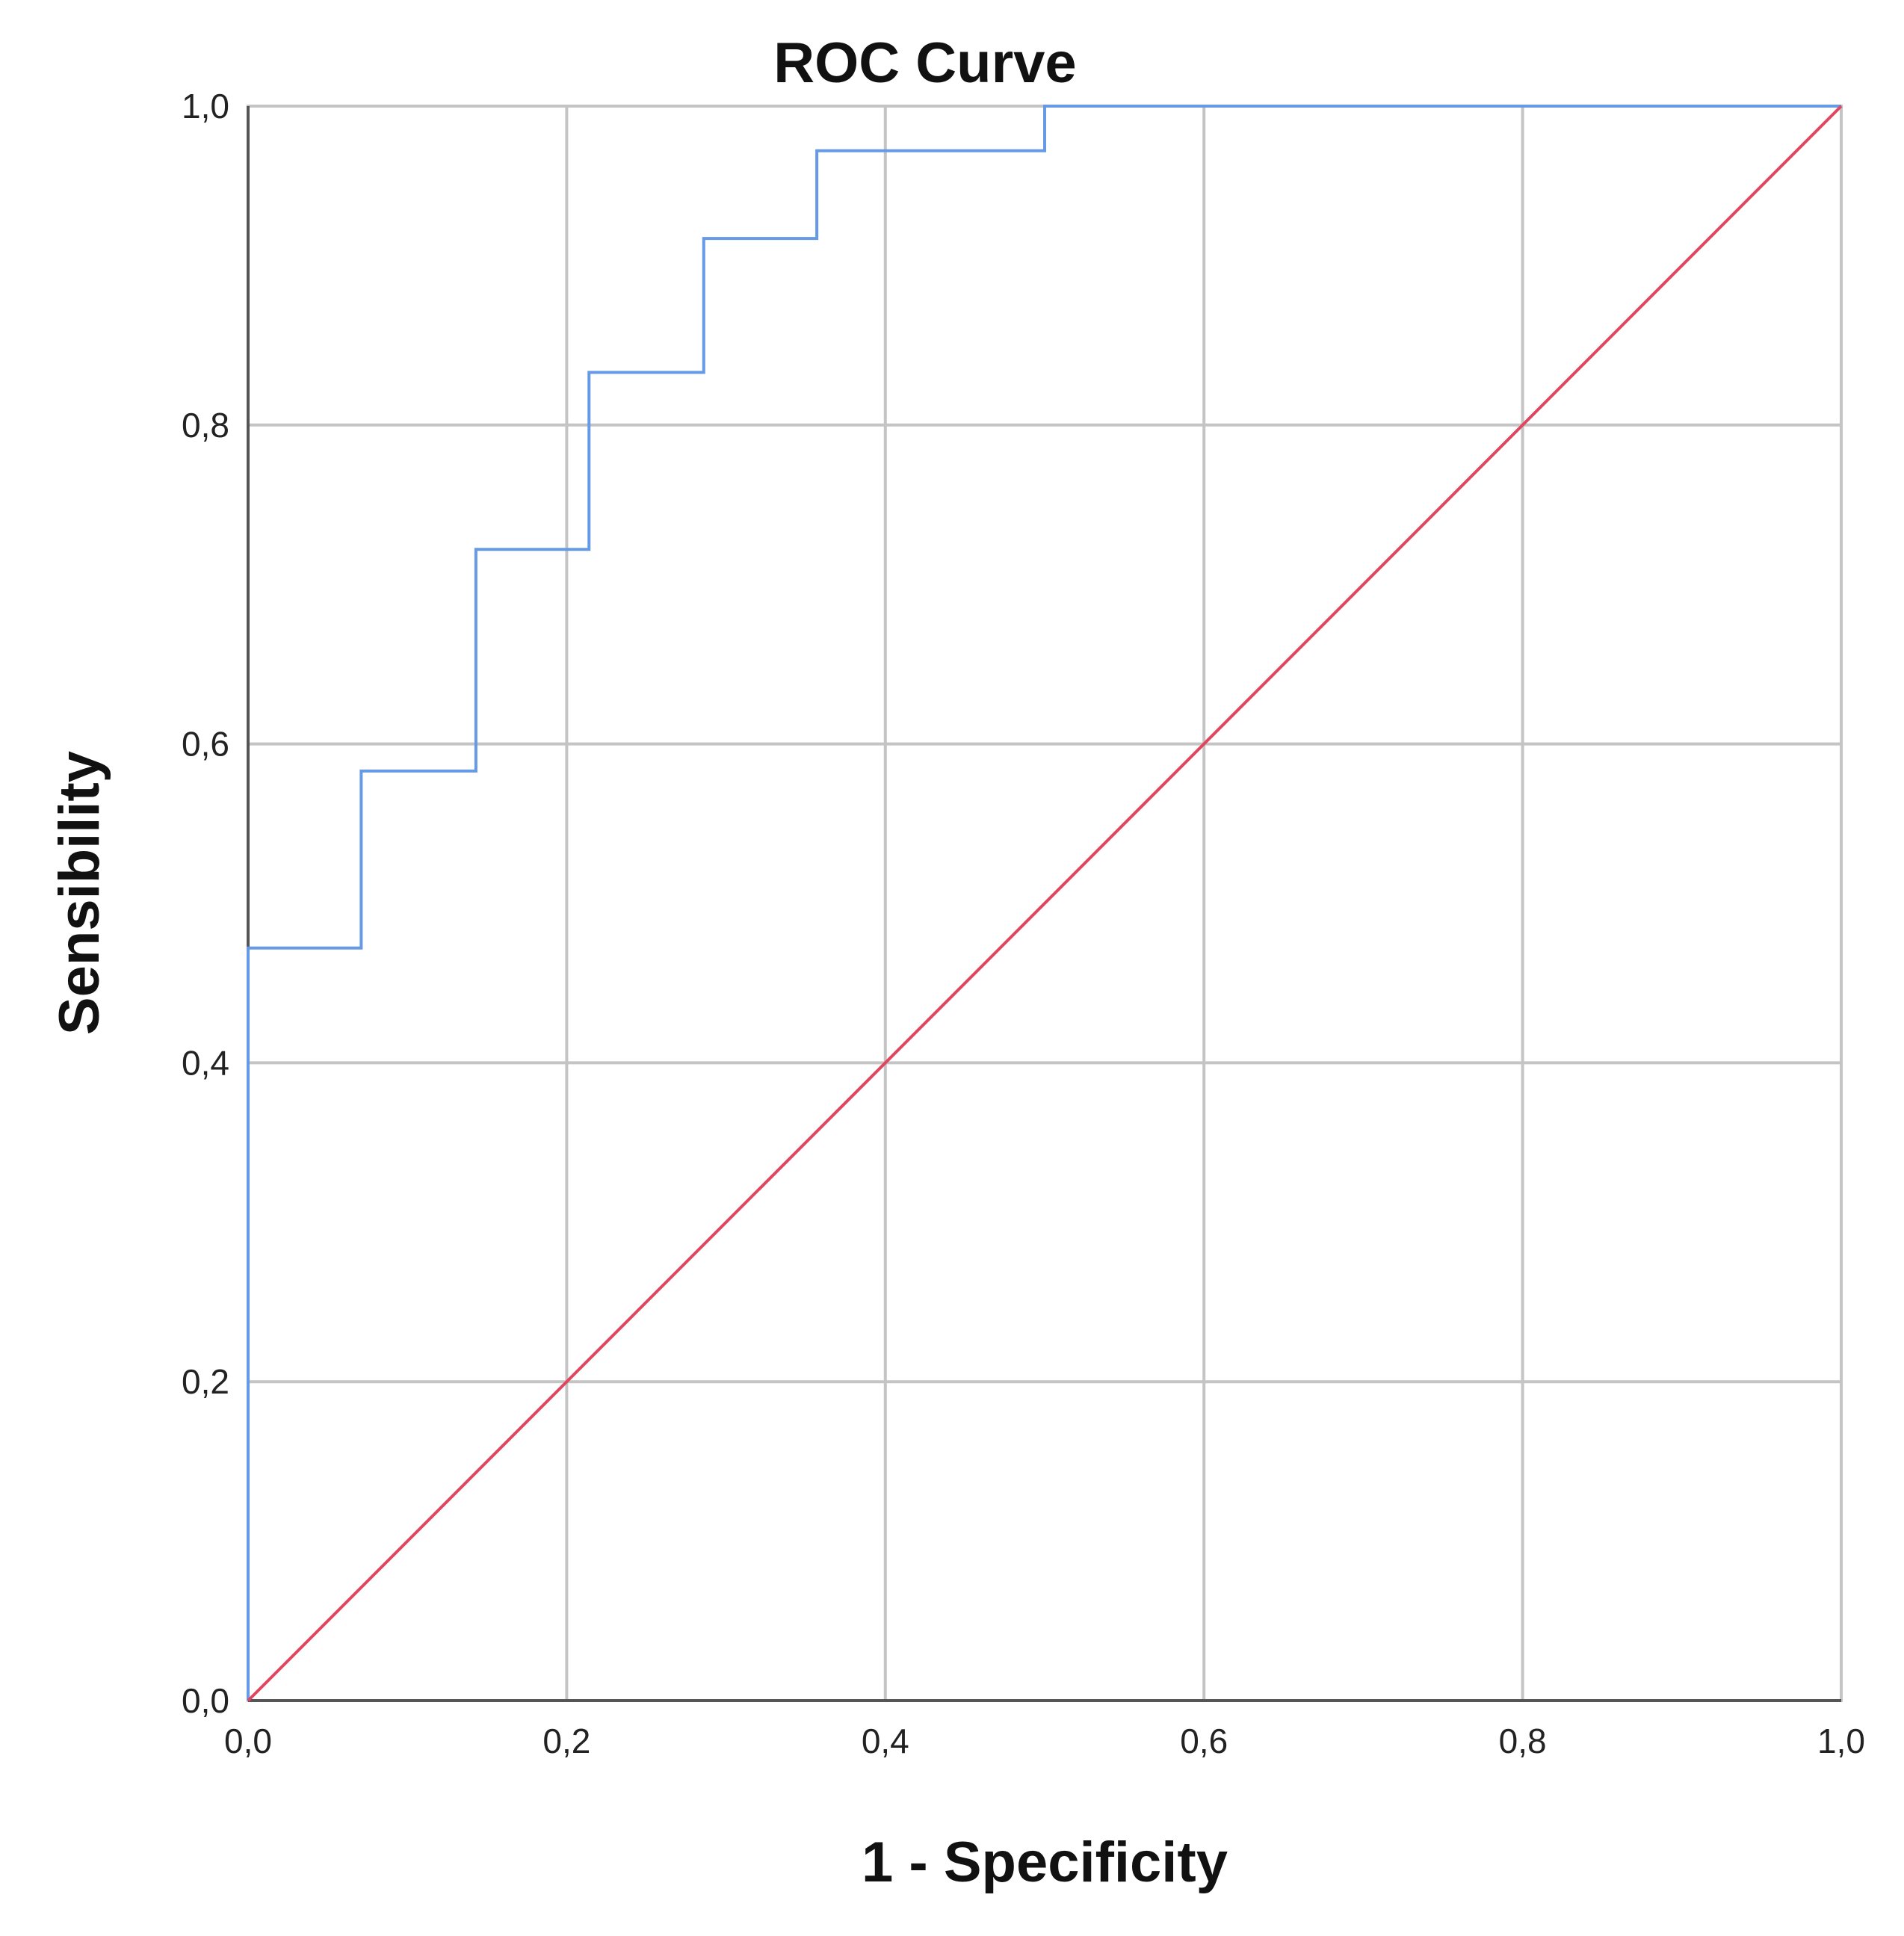 Image resolution: width=1904 pixels, height=1936 pixels. Describe the element at coordinates (1045, 1862) in the screenshot. I see `x-axis-label: 1 - Specificity` at that location.